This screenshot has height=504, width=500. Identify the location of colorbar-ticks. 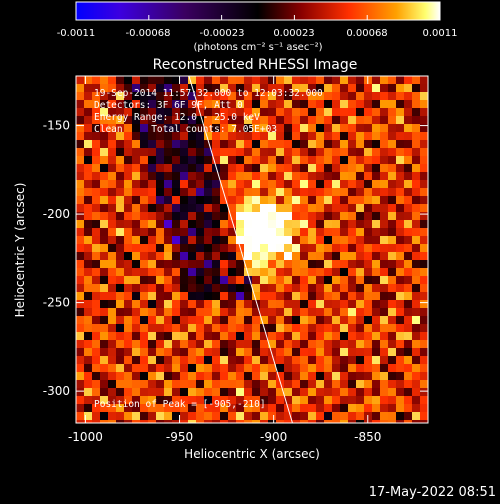
(258, 17).